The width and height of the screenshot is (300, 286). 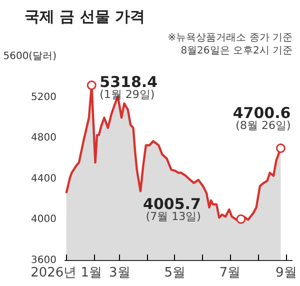 I want to click on annotation: 4700.6 (8월 26일), so click(x=261, y=118).